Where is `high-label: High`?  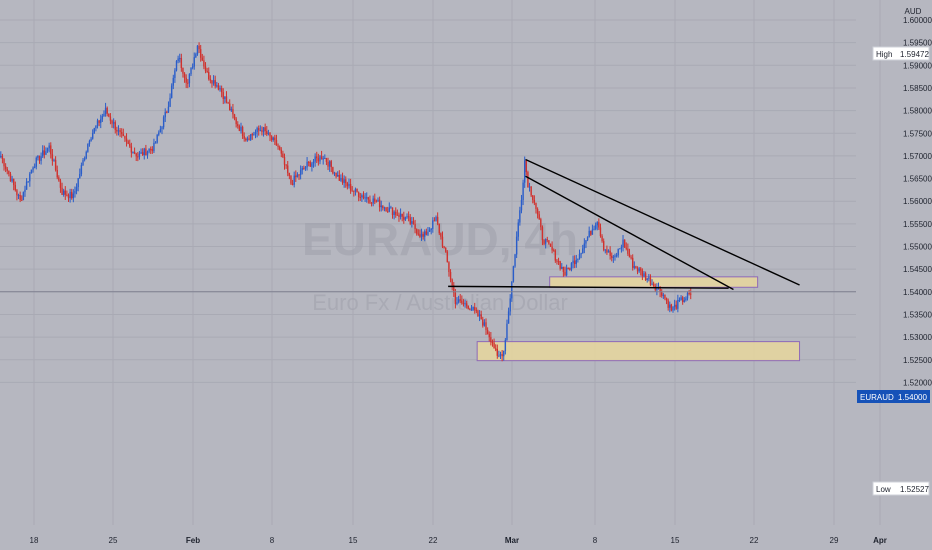
high-label: High is located at coordinates (884, 54).